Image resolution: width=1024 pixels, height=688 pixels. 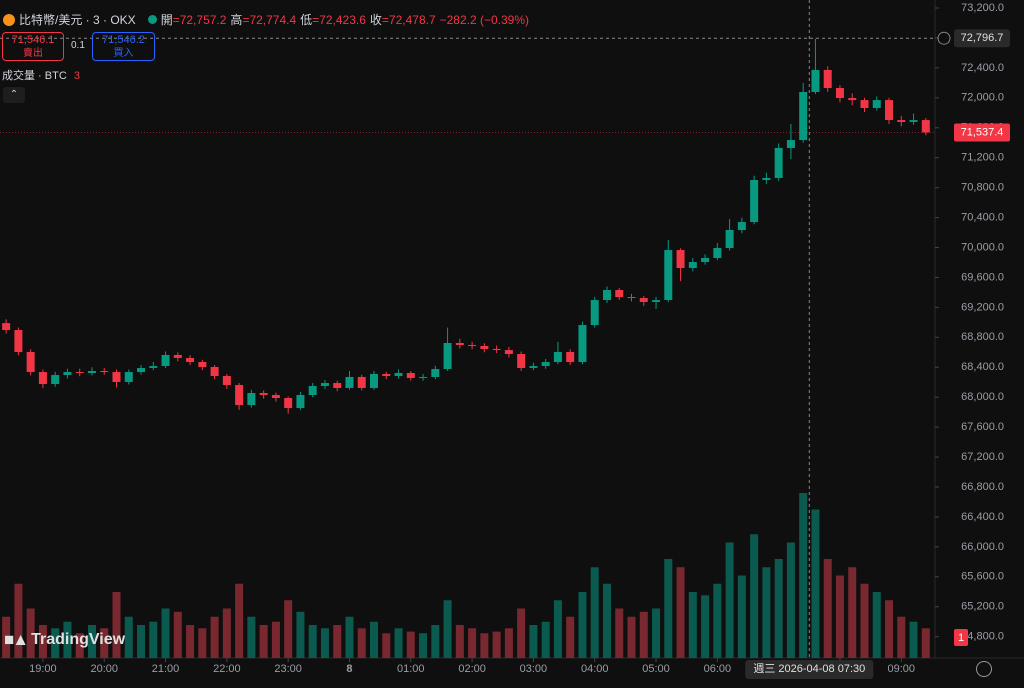 I want to click on coin-icon, so click(x=9, y=19).